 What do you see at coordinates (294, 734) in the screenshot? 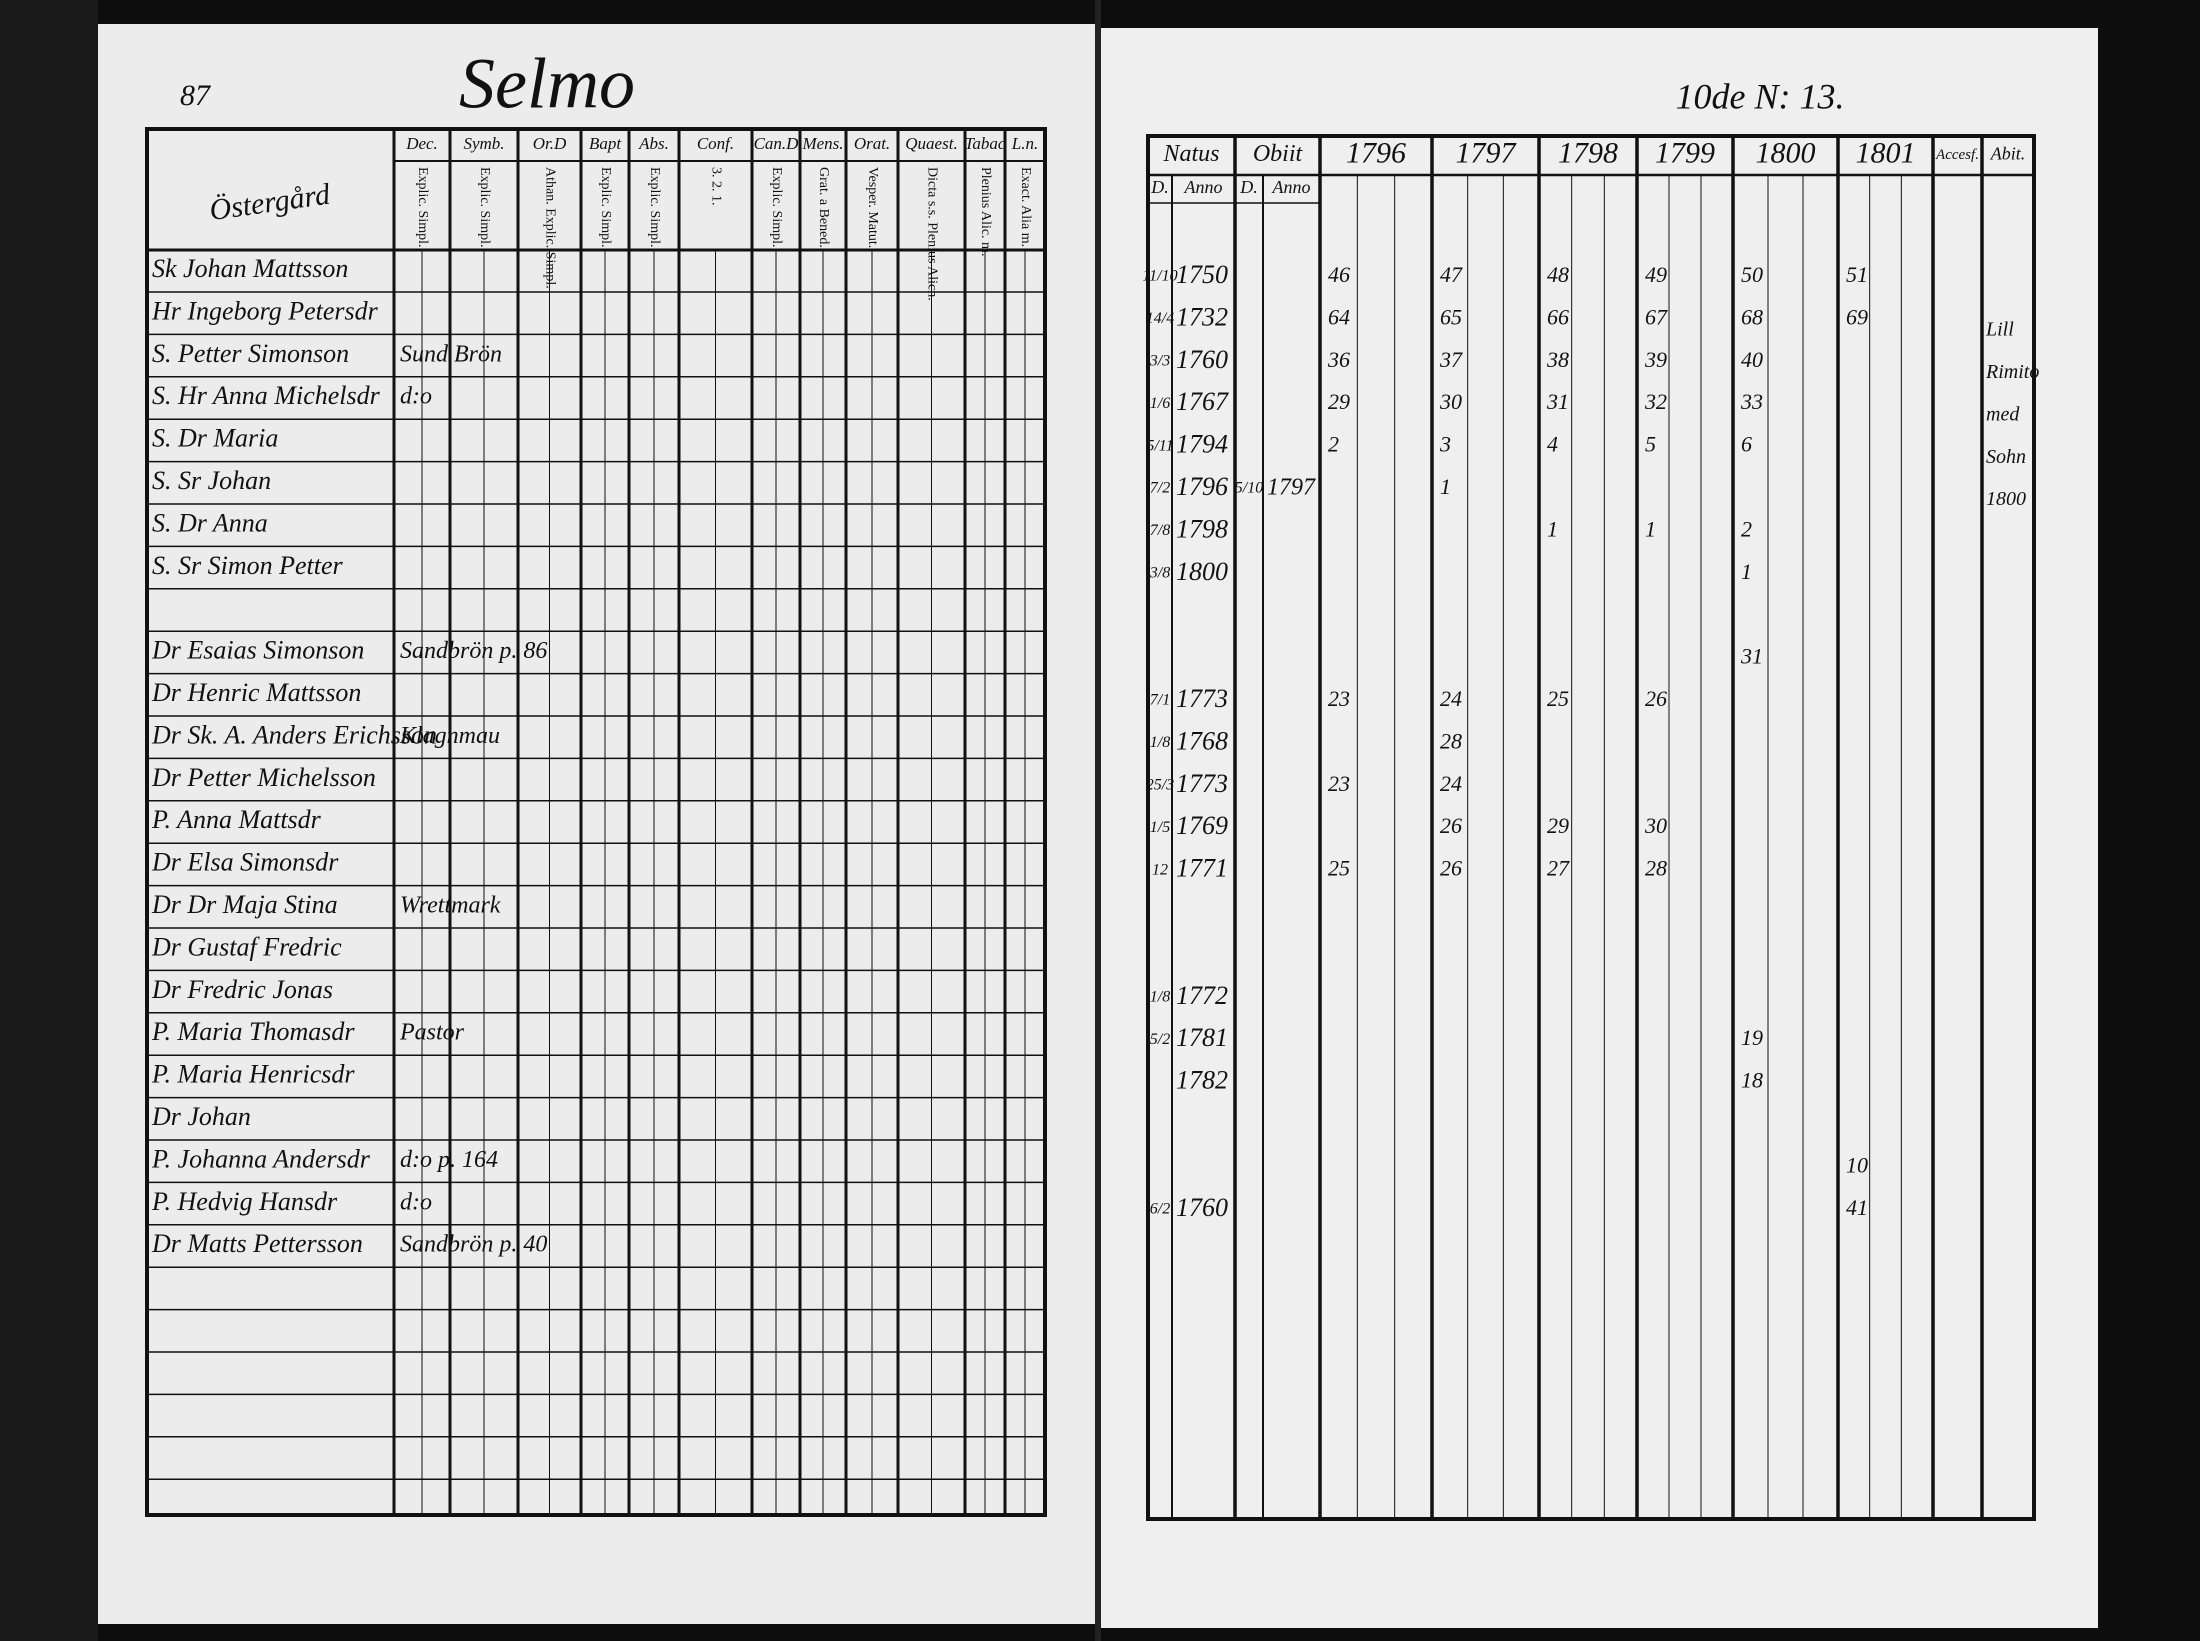
I see `person-name: Dr Sk. A. Anders Erichsson` at bounding box center [294, 734].